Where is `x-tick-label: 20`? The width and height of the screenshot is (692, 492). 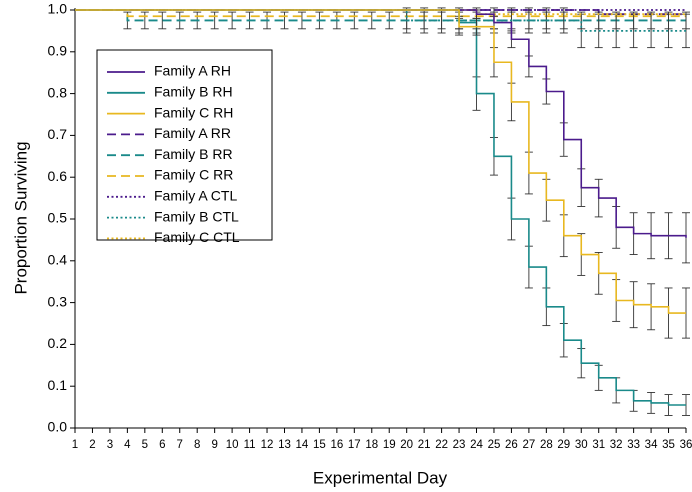 x-tick-label: 20 is located at coordinates (406, 445).